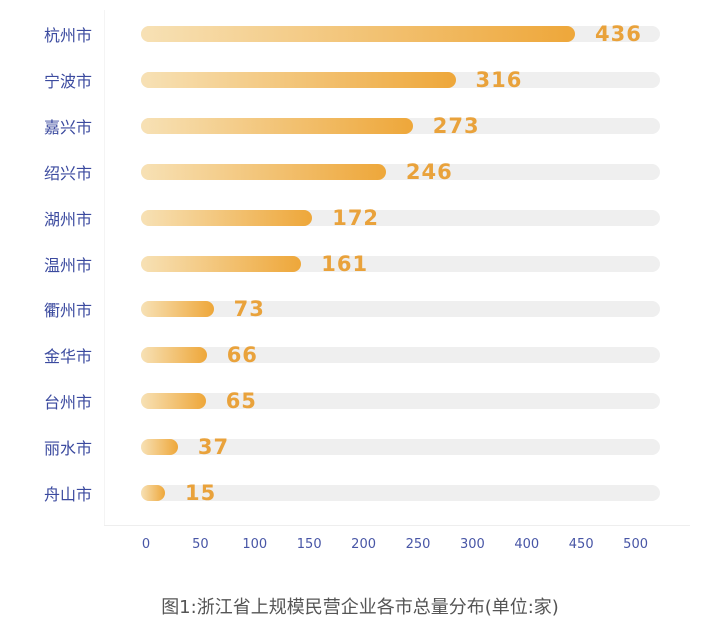  What do you see at coordinates (67, 127) in the screenshot?
I see `category-label: 嘉兴市` at bounding box center [67, 127].